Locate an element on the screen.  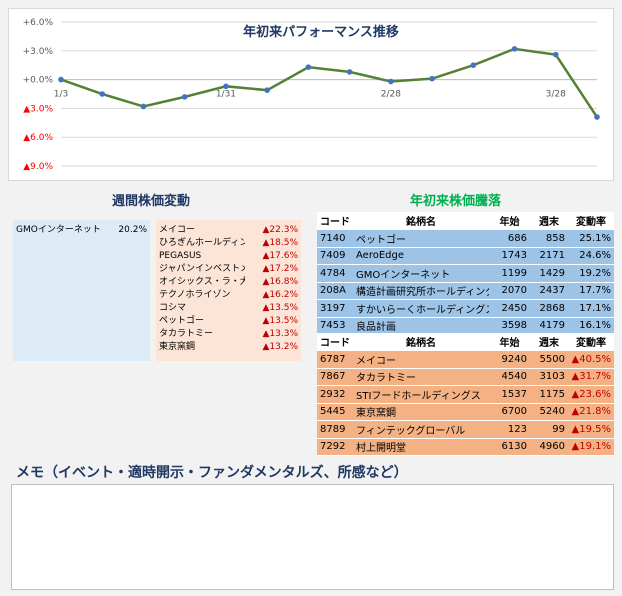
table-row: 5445 東京窯鋼 6700 5240 ▲21.8% is located at coordinates (465, 412).